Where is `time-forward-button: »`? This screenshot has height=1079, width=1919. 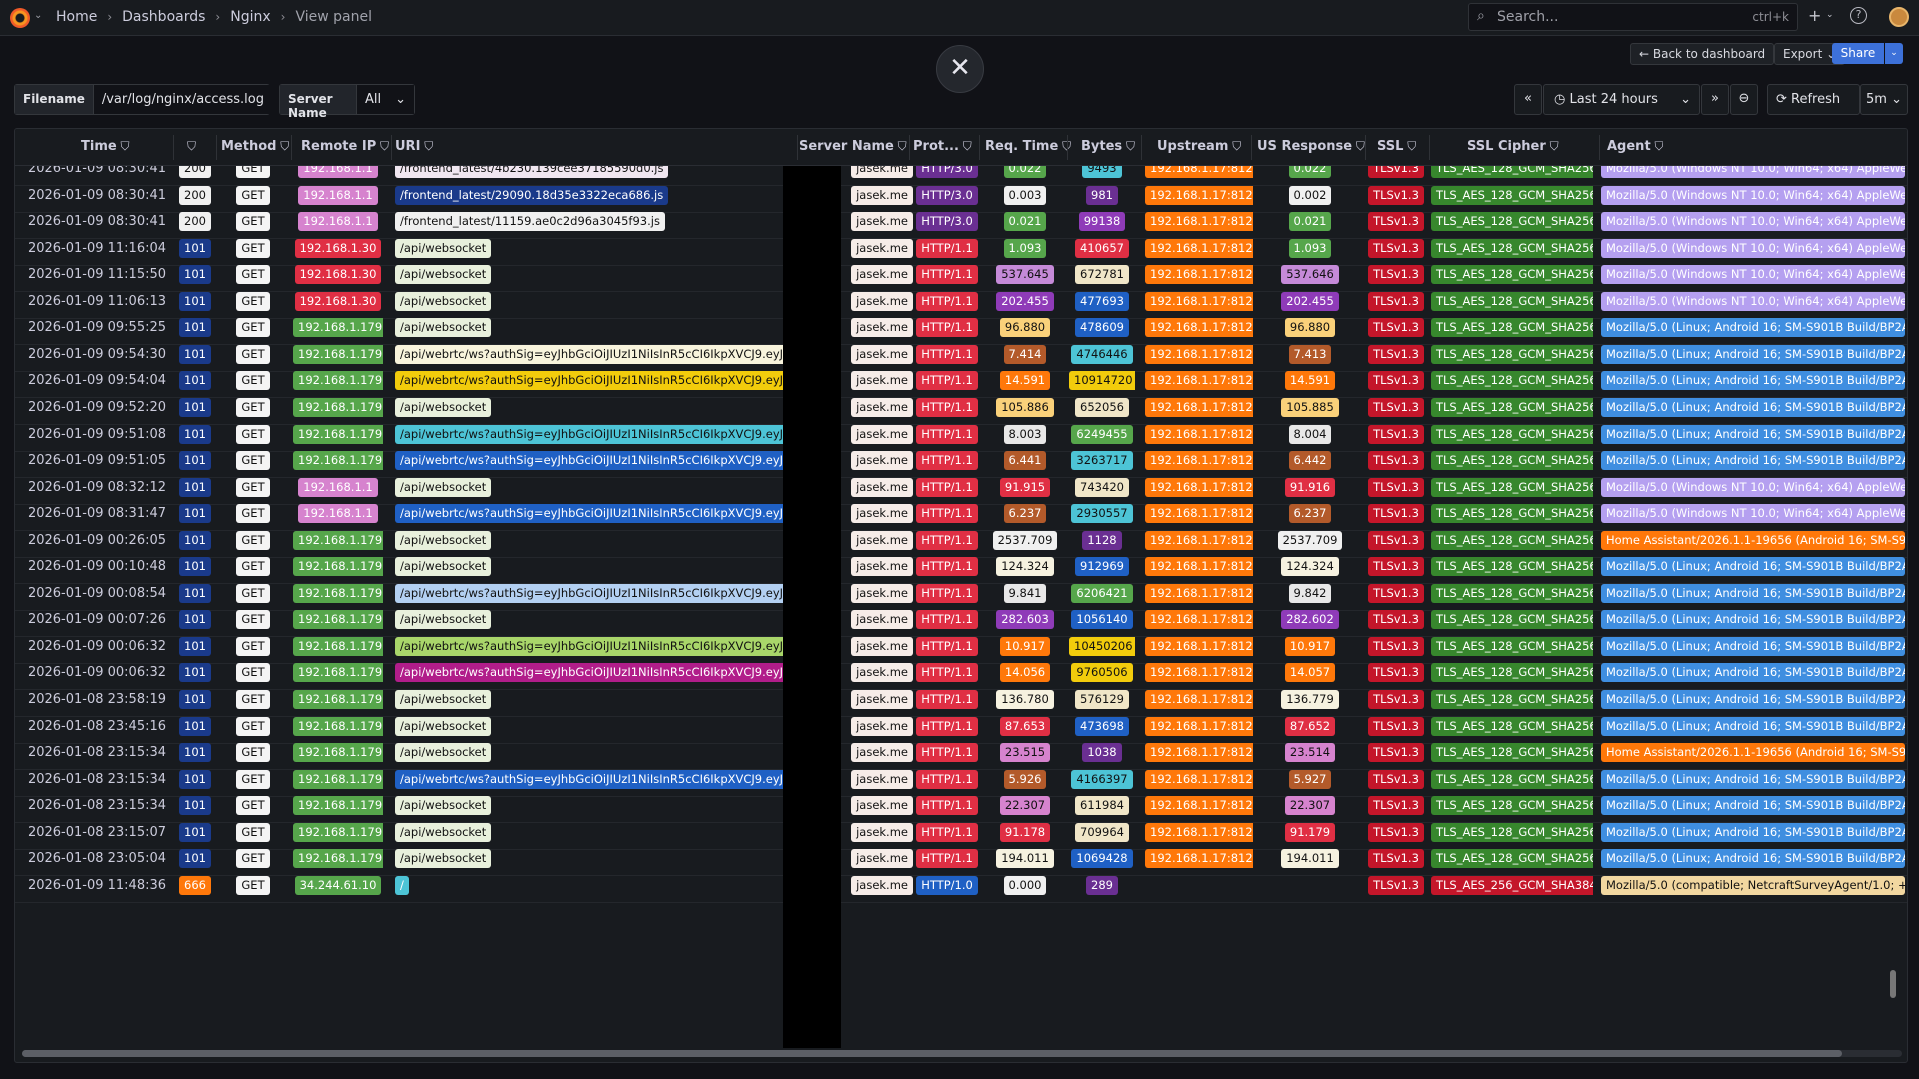
time-forward-button: » is located at coordinates (1715, 99).